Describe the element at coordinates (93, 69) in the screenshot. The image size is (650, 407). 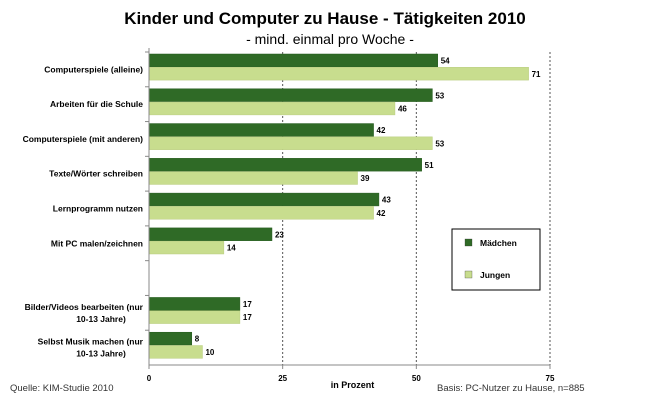
I see `category-label: Computerspiele (alleine)` at that location.